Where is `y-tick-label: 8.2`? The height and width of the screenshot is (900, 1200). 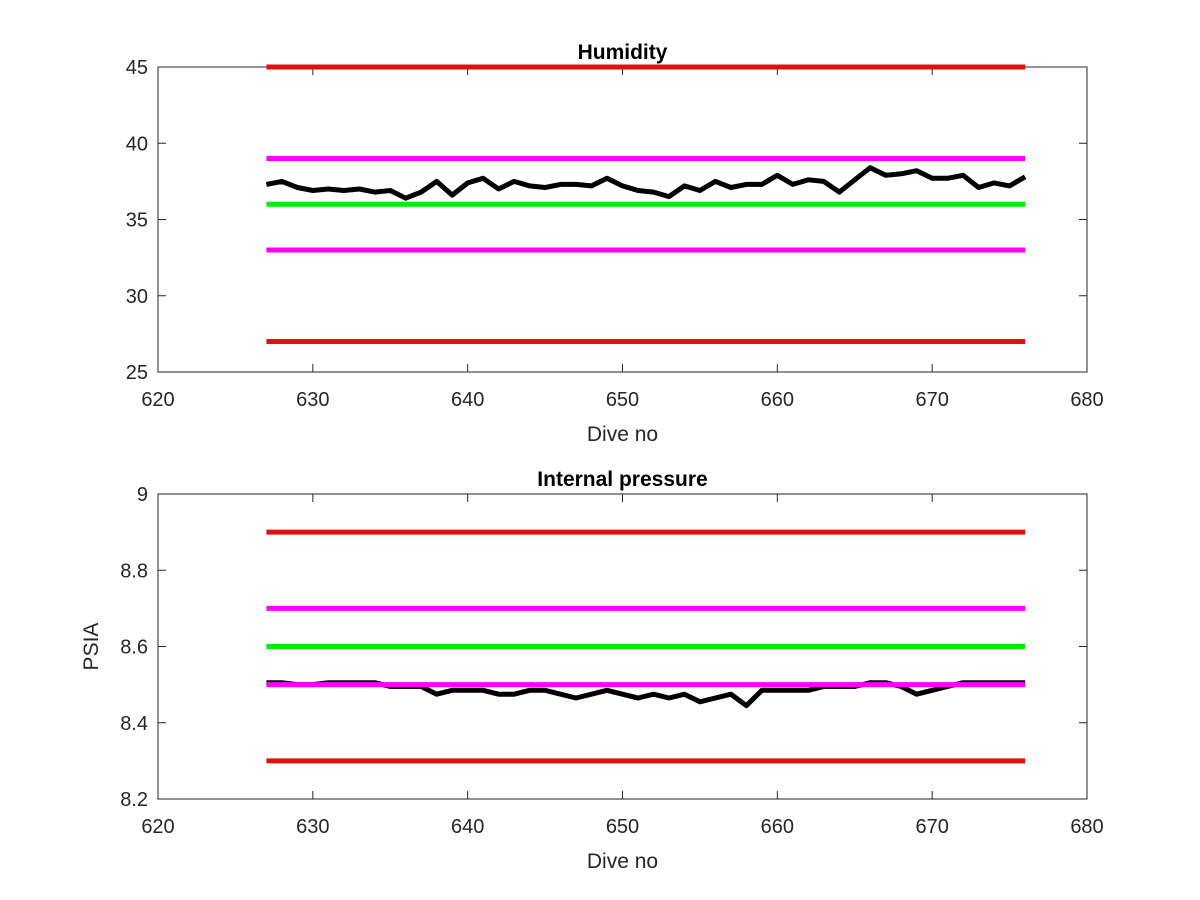
y-tick-label: 8.2 is located at coordinates (134, 800).